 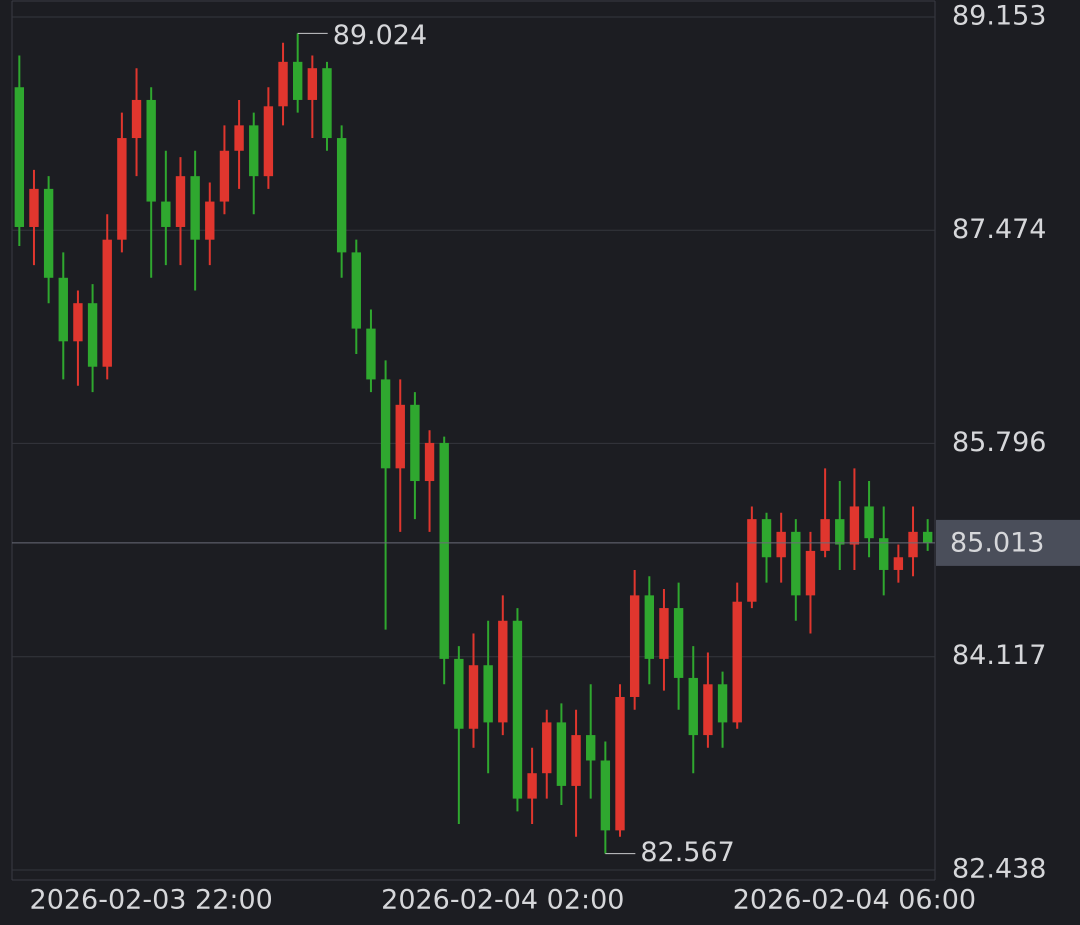 I want to click on y-tick-label: 89.153, so click(x=999, y=16).